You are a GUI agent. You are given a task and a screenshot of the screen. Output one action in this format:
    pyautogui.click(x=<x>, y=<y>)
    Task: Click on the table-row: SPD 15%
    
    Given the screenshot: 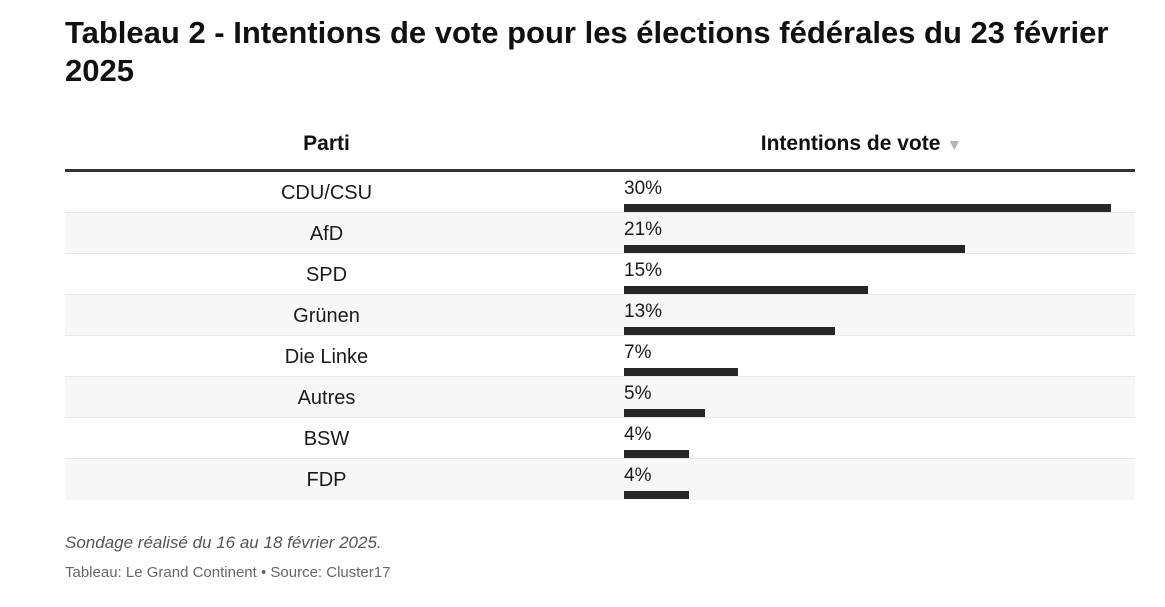 What is the action you would take?
    pyautogui.click(x=600, y=274)
    